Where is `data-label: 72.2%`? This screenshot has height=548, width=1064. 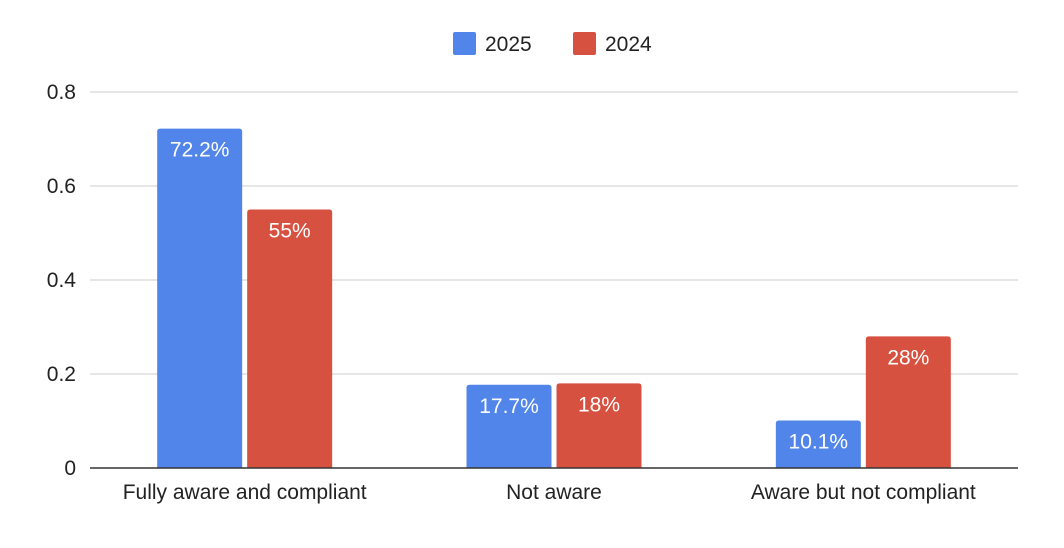 data-label: 72.2% is located at coordinates (200, 150).